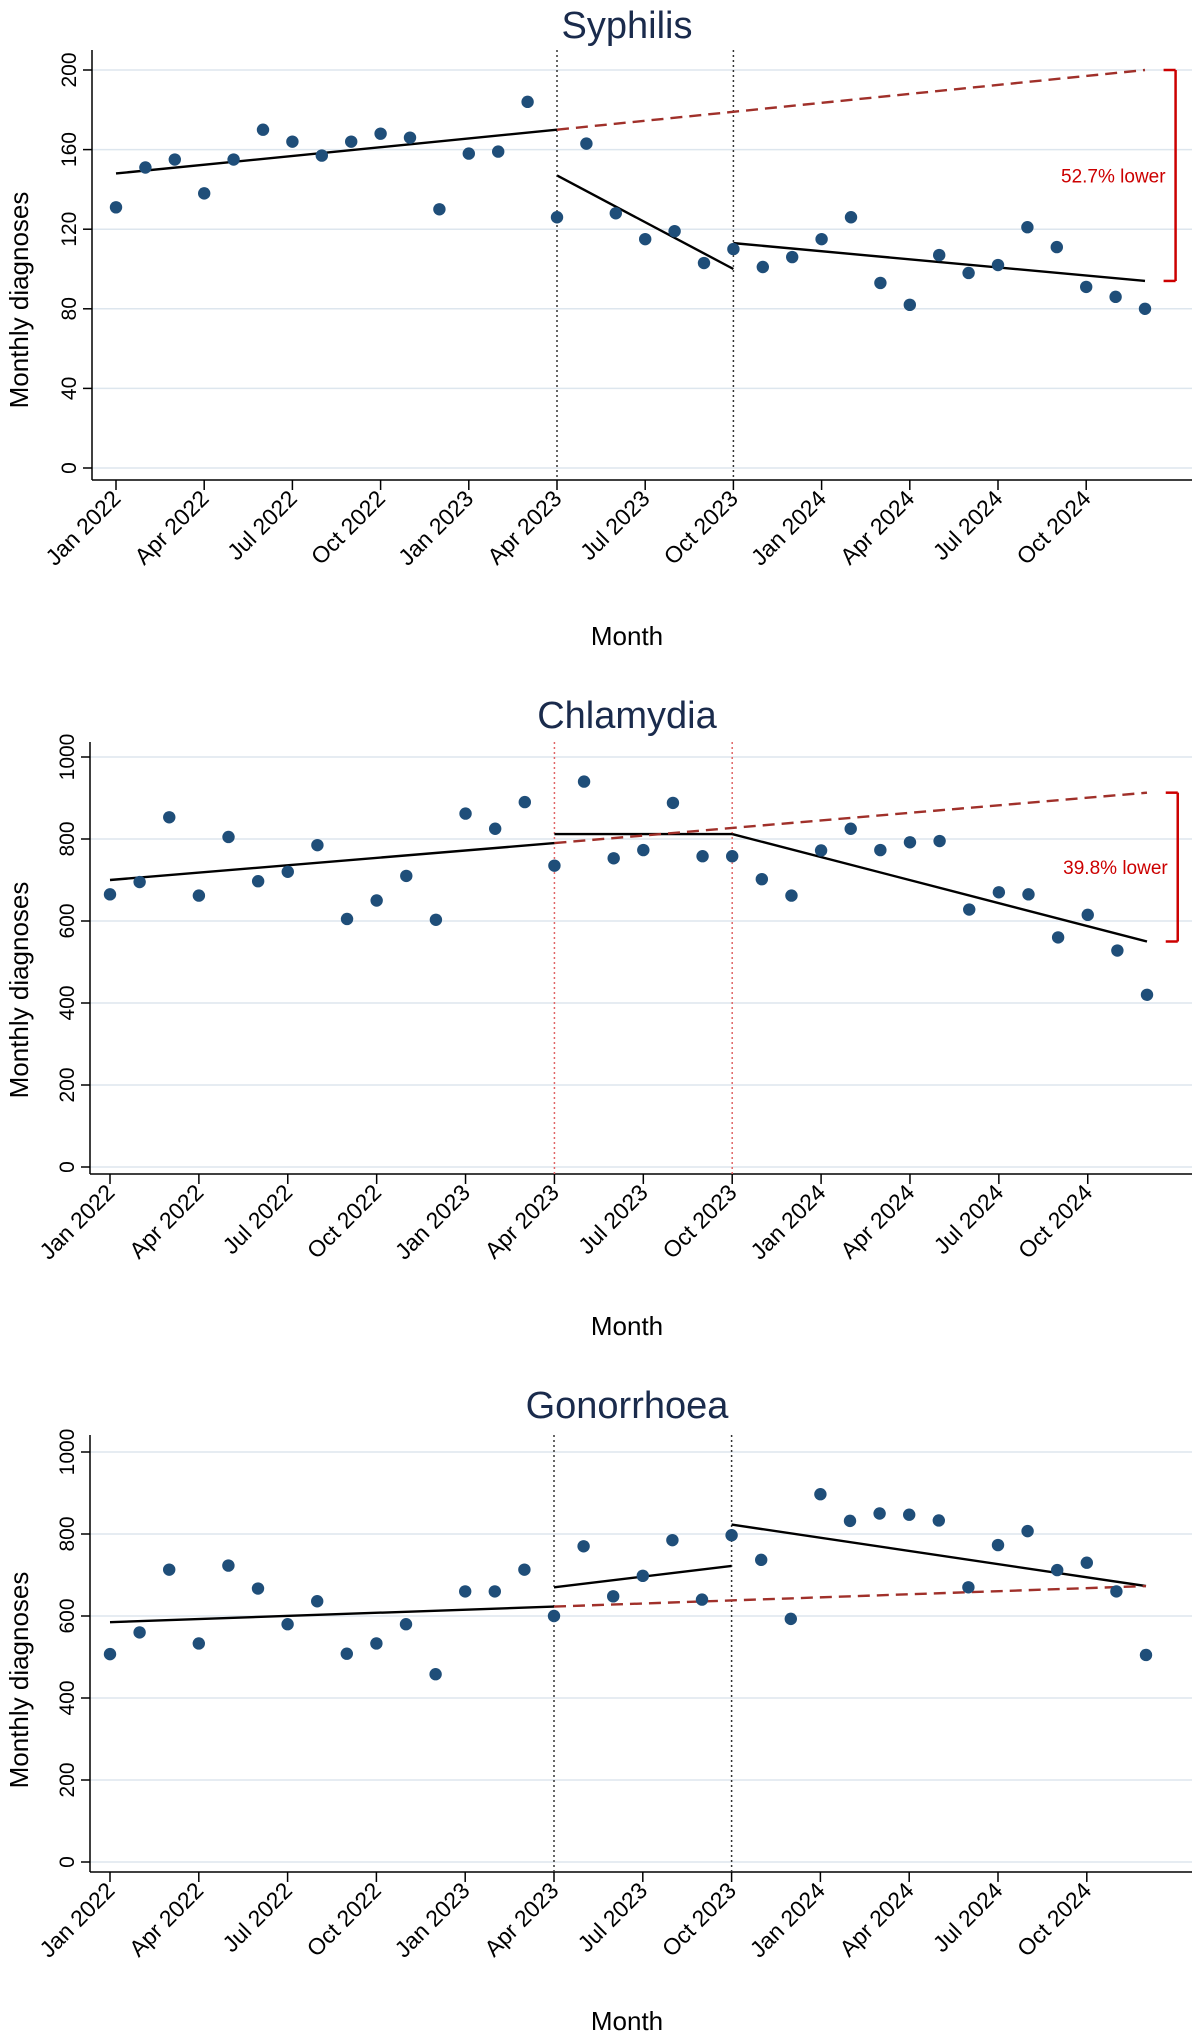 This screenshot has height=2044, width=1200. Describe the element at coordinates (69, 149) in the screenshot. I see `y-tick-label: 160` at that location.